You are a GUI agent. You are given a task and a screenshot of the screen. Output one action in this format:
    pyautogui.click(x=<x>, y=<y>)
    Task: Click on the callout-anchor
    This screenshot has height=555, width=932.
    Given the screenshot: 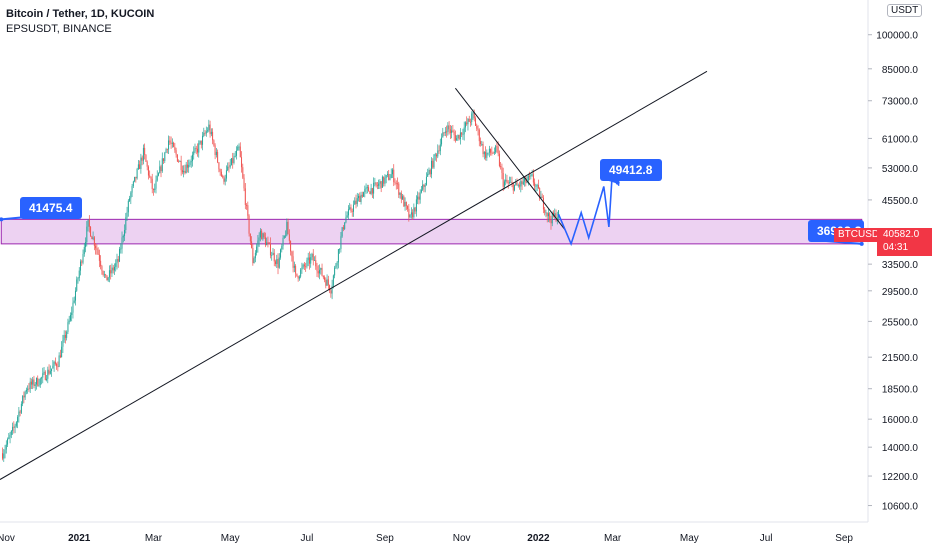 What is the action you would take?
    pyautogui.click(x=861, y=243)
    